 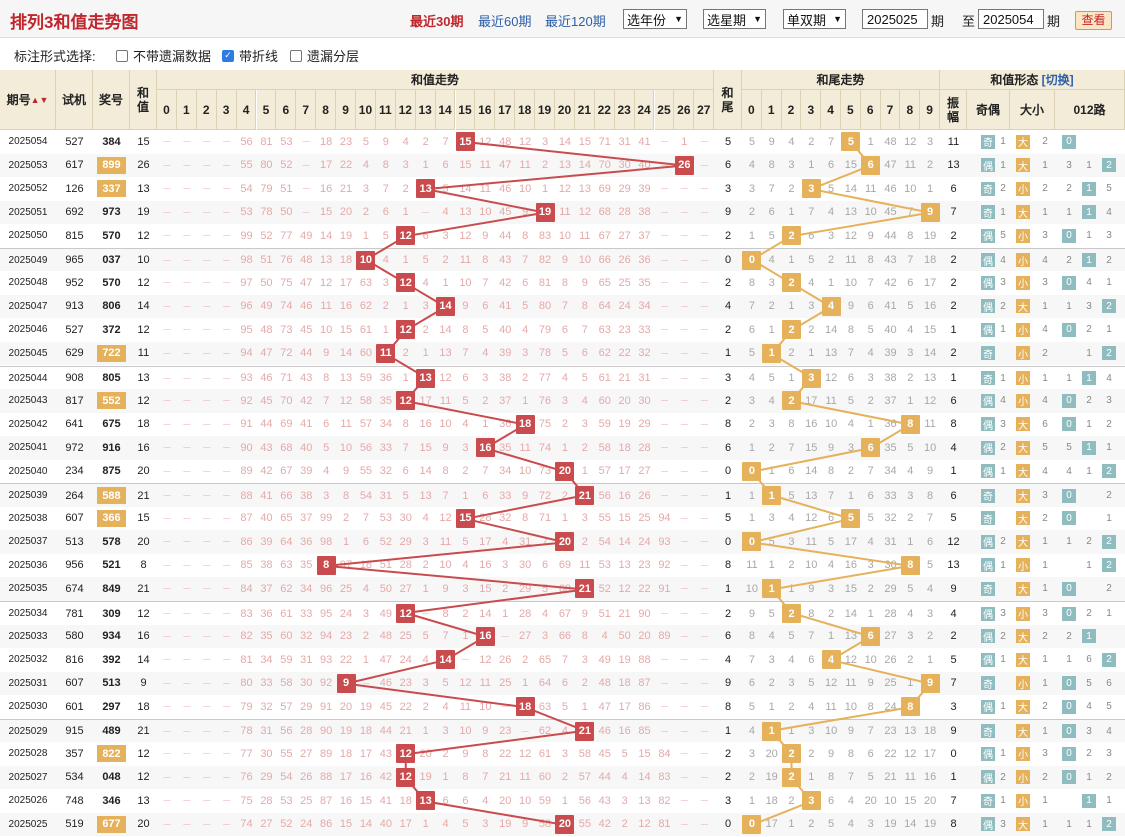 I want to click on route-miss: 1, so click(x=1089, y=565).